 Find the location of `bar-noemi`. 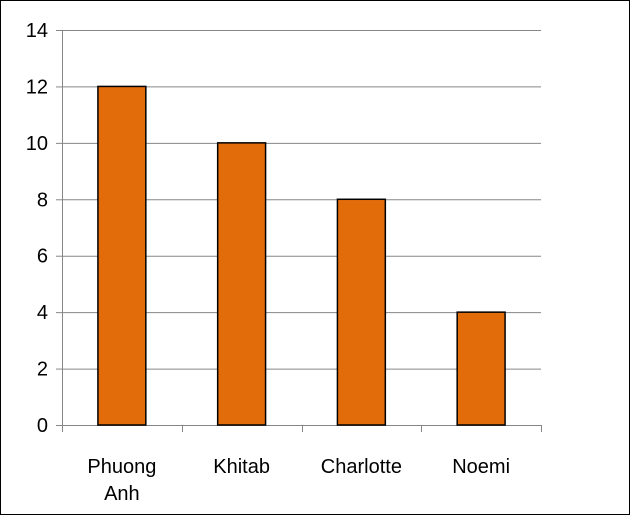

bar-noemi is located at coordinates (481, 368).